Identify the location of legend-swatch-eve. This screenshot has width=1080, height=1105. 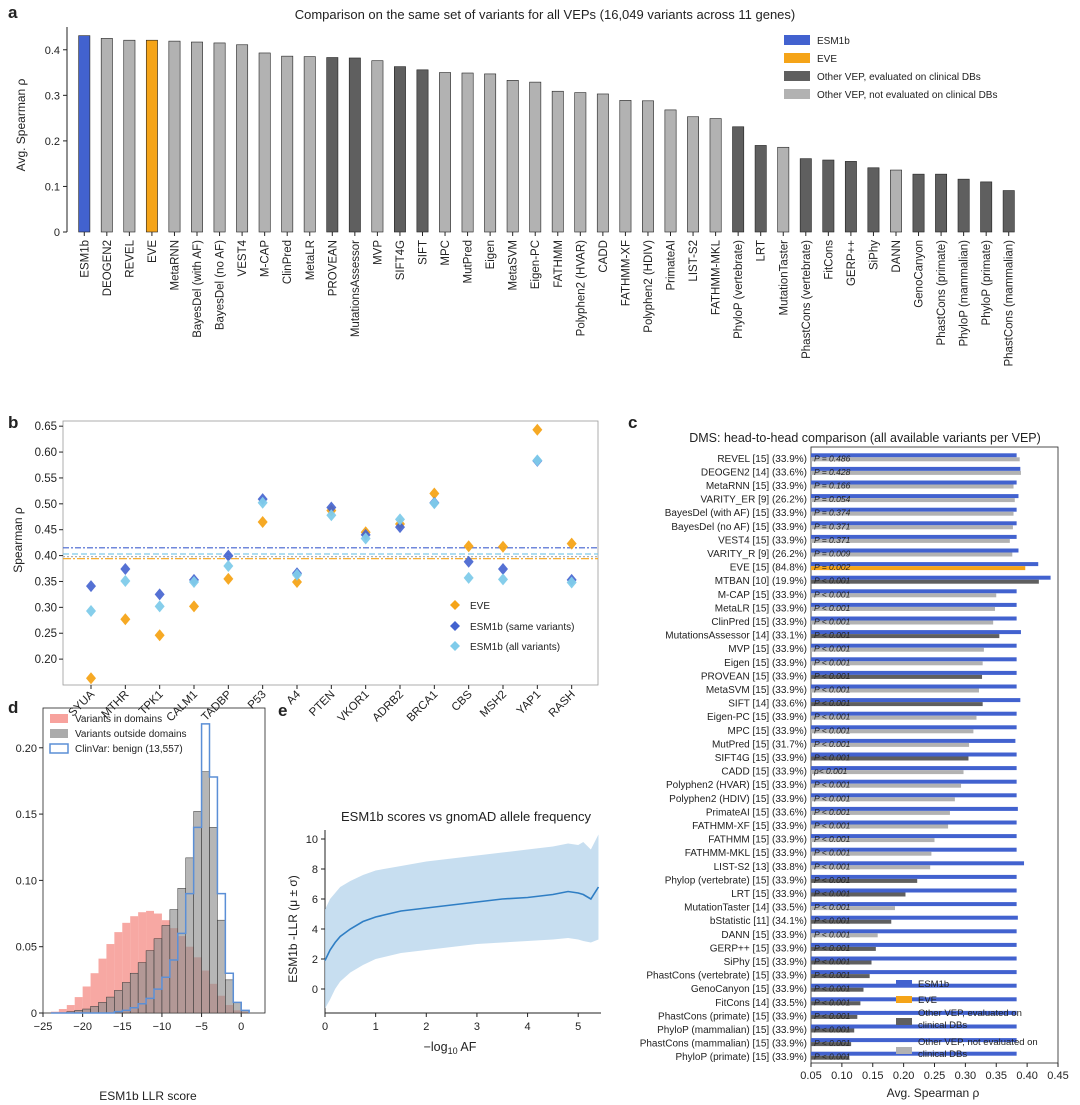
(797, 58).